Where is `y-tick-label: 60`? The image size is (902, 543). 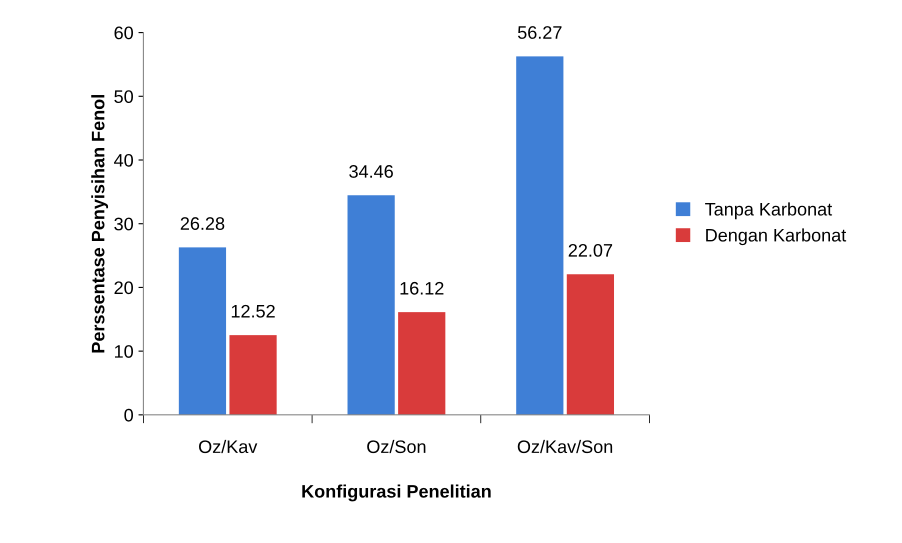
y-tick-label: 60 is located at coordinates (123, 33).